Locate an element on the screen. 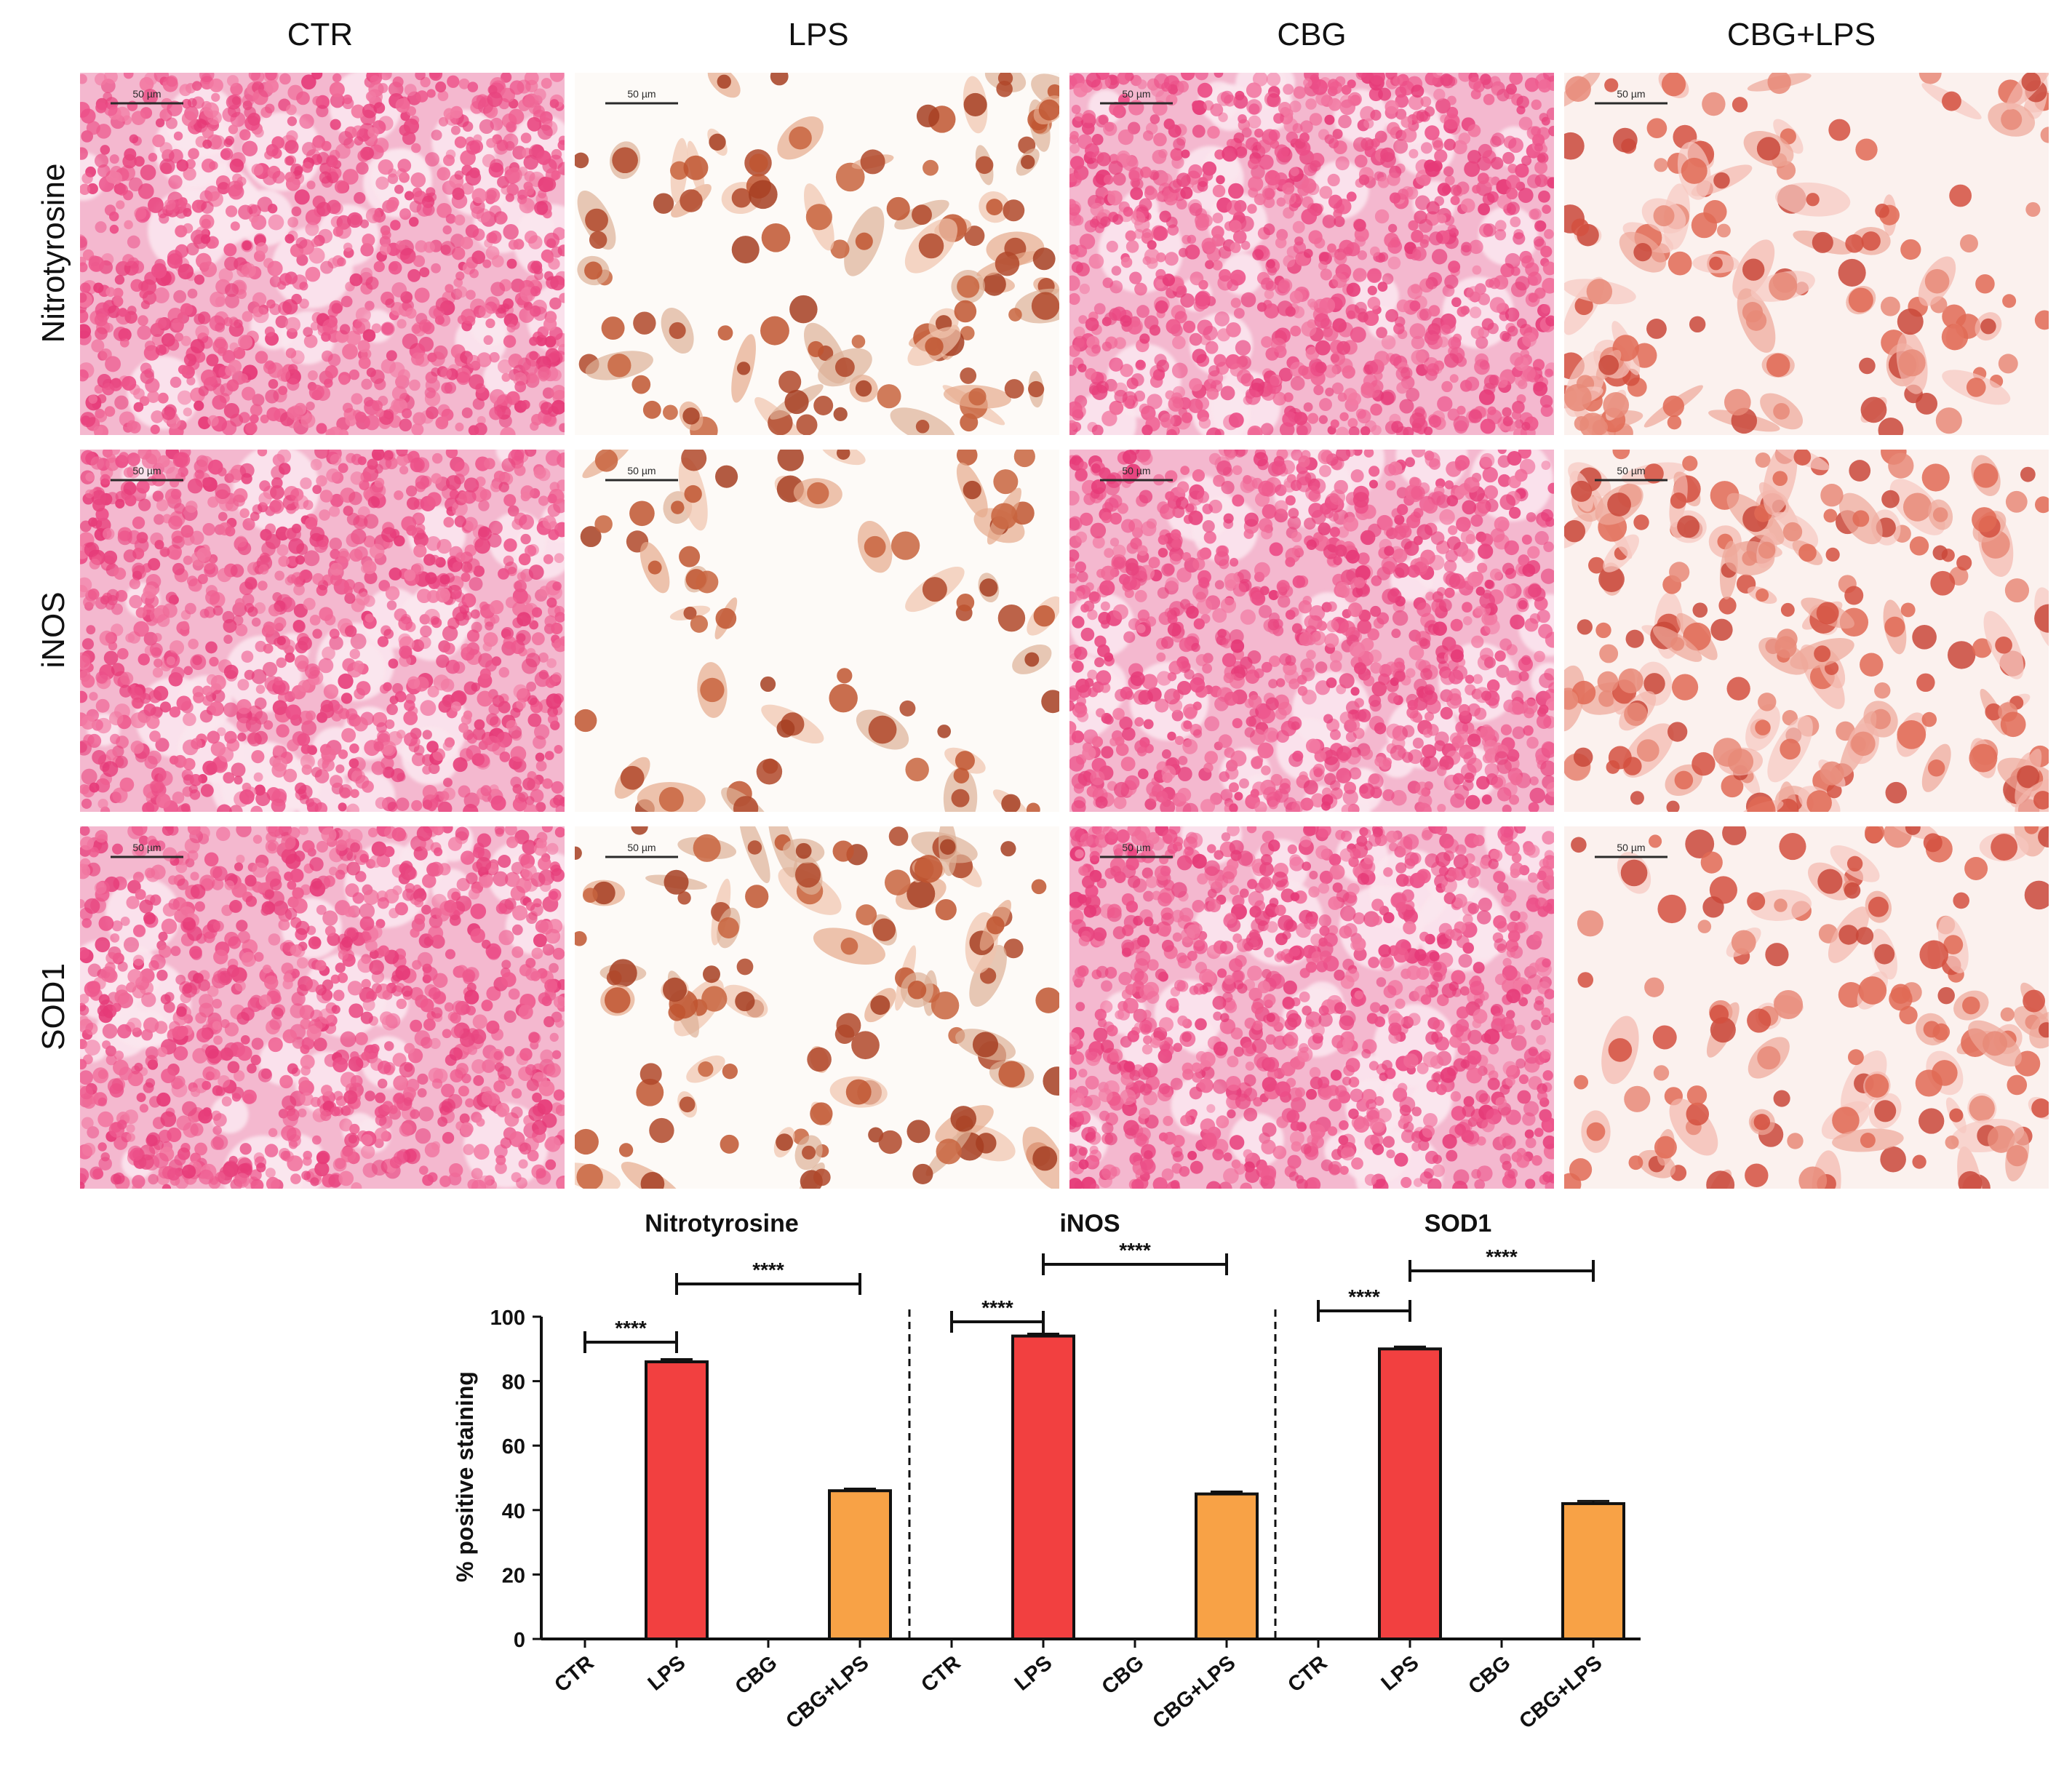 The width and height of the screenshot is (2072, 1775). row-header-inos: iNOS is located at coordinates (53, 629).